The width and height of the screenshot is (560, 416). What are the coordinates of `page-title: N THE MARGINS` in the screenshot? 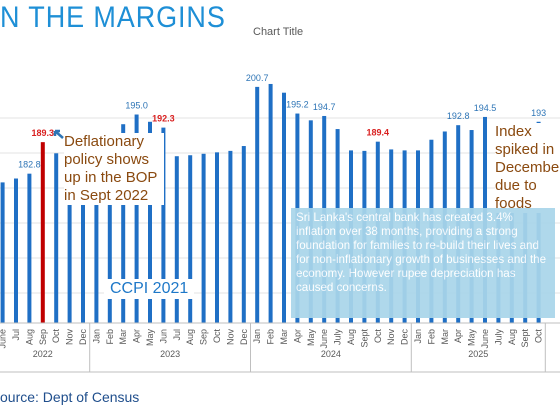 It's located at (113, 17).